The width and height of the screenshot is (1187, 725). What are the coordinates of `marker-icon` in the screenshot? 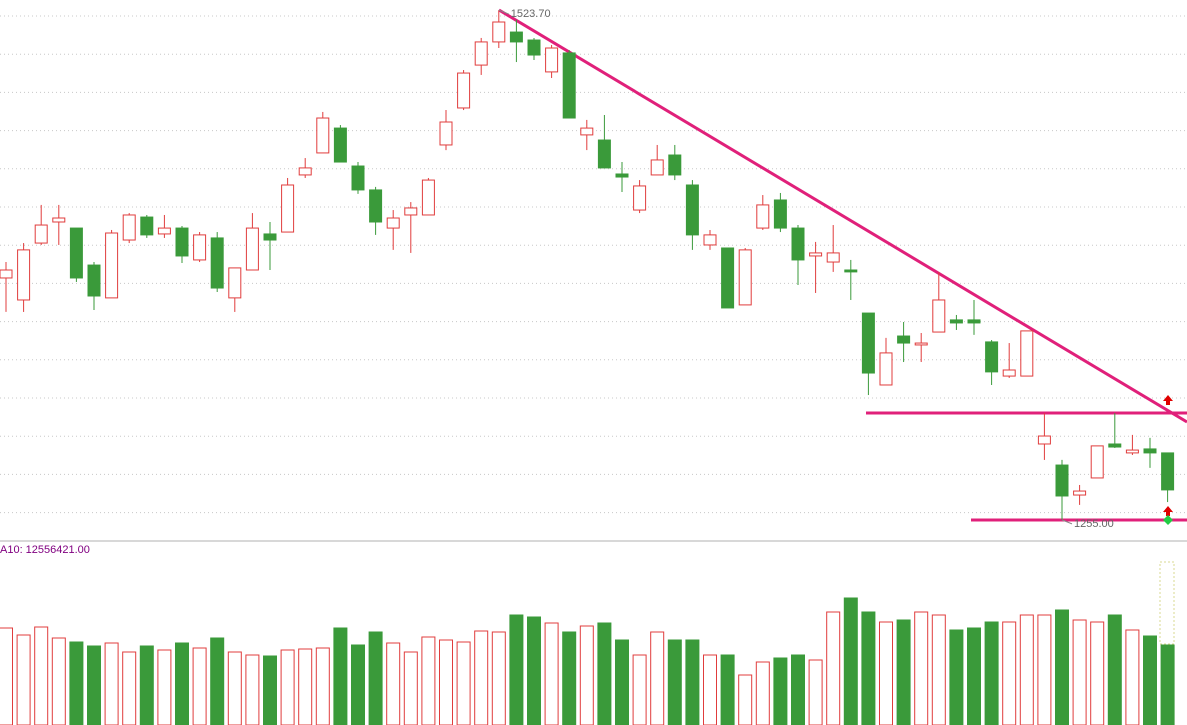 It's located at (1168, 520).